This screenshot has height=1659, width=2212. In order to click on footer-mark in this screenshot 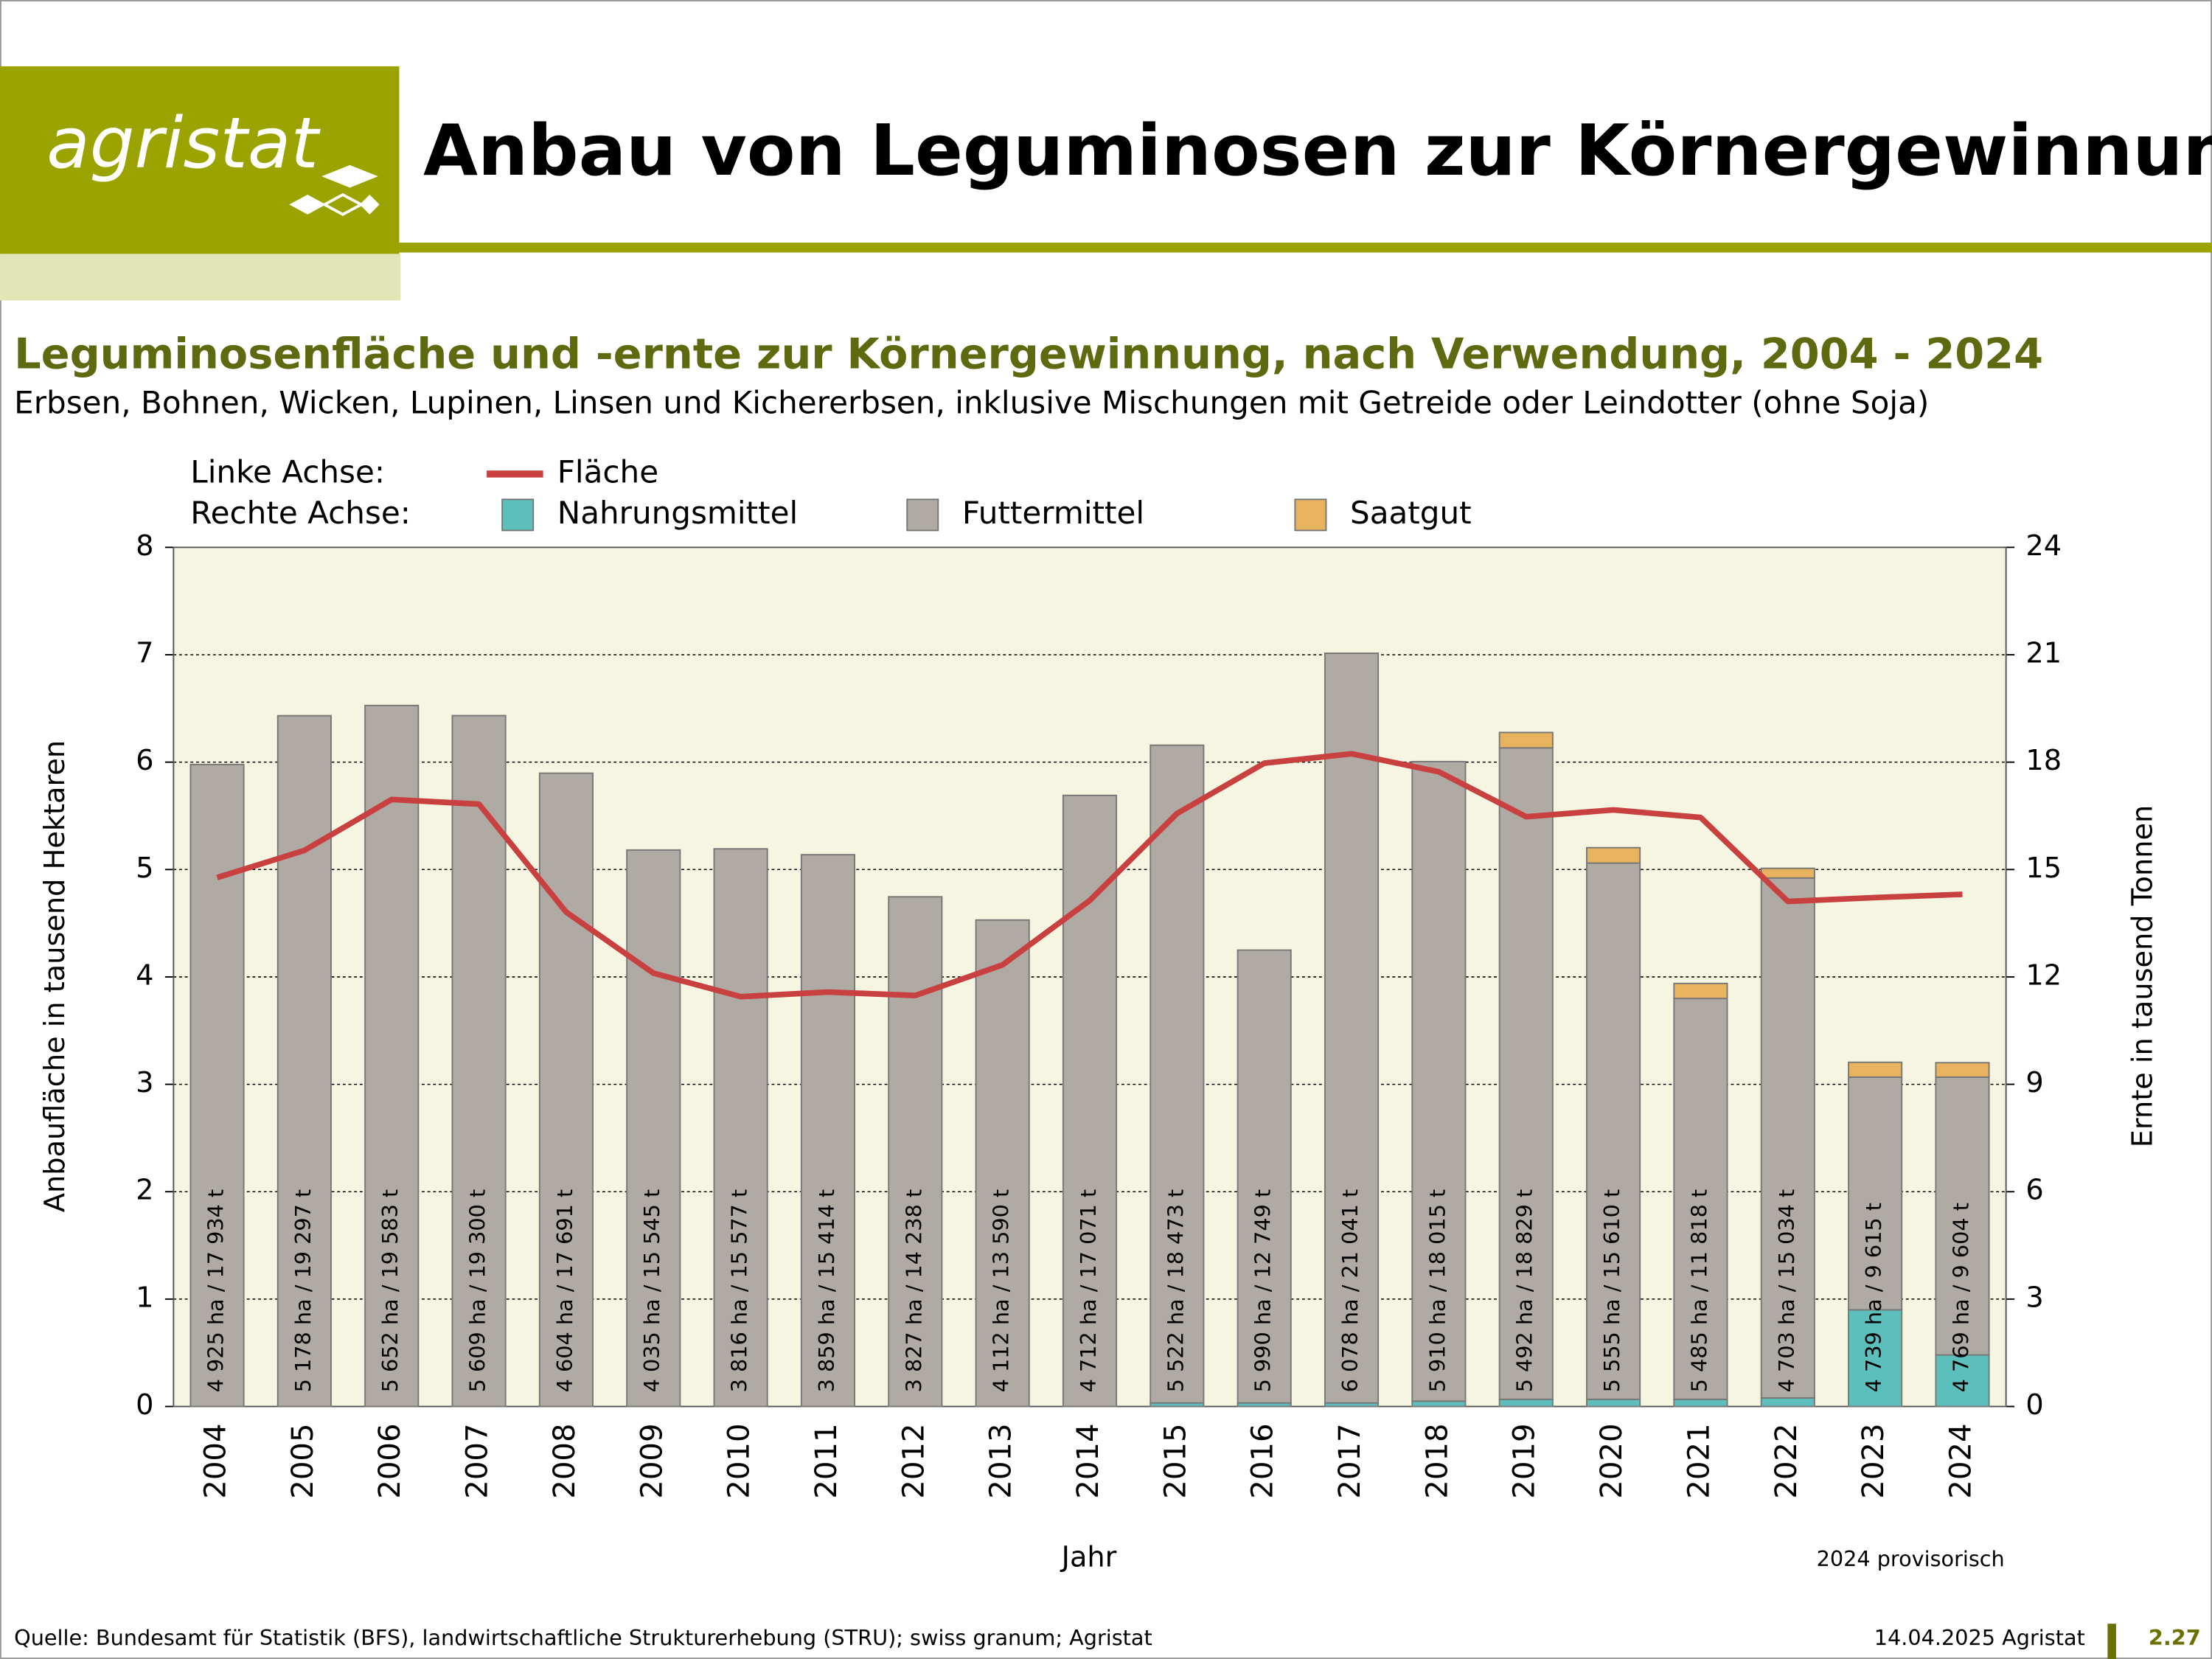, I will do `click(2111, 1641)`.